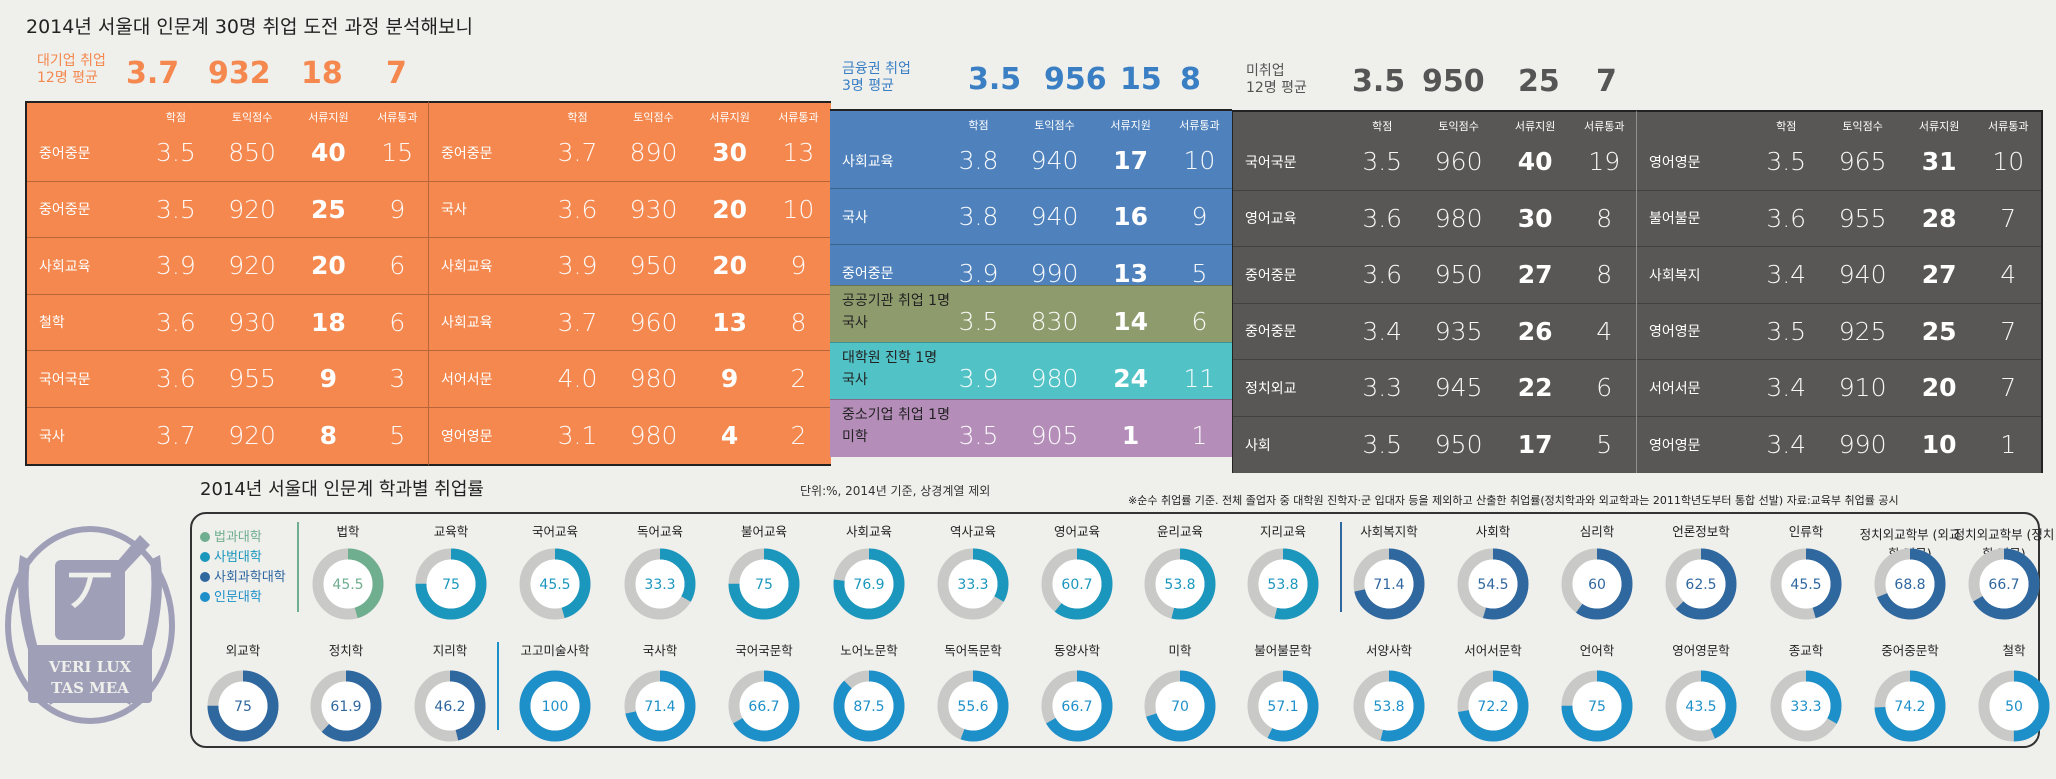 This screenshot has height=779, width=2056. I want to click on toeic-value: 935, so click(1458, 331).